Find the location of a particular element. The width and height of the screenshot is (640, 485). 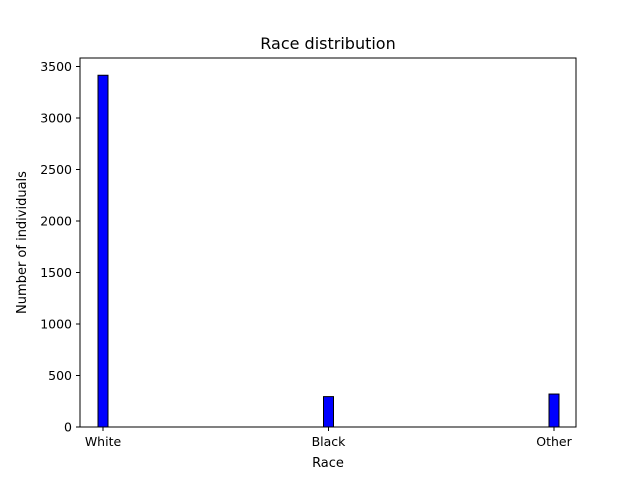

bar-black is located at coordinates (328, 412).